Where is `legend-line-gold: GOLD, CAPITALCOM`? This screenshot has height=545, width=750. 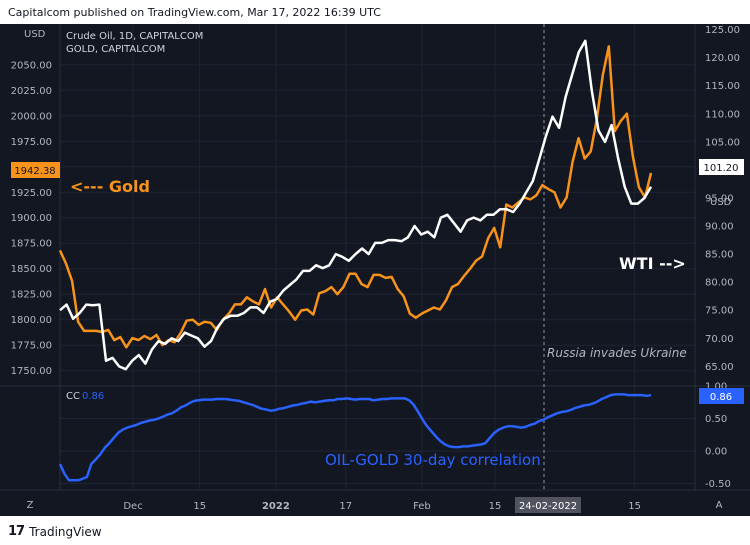 legend-line-gold: GOLD, CAPITALCOM is located at coordinates (115, 49).